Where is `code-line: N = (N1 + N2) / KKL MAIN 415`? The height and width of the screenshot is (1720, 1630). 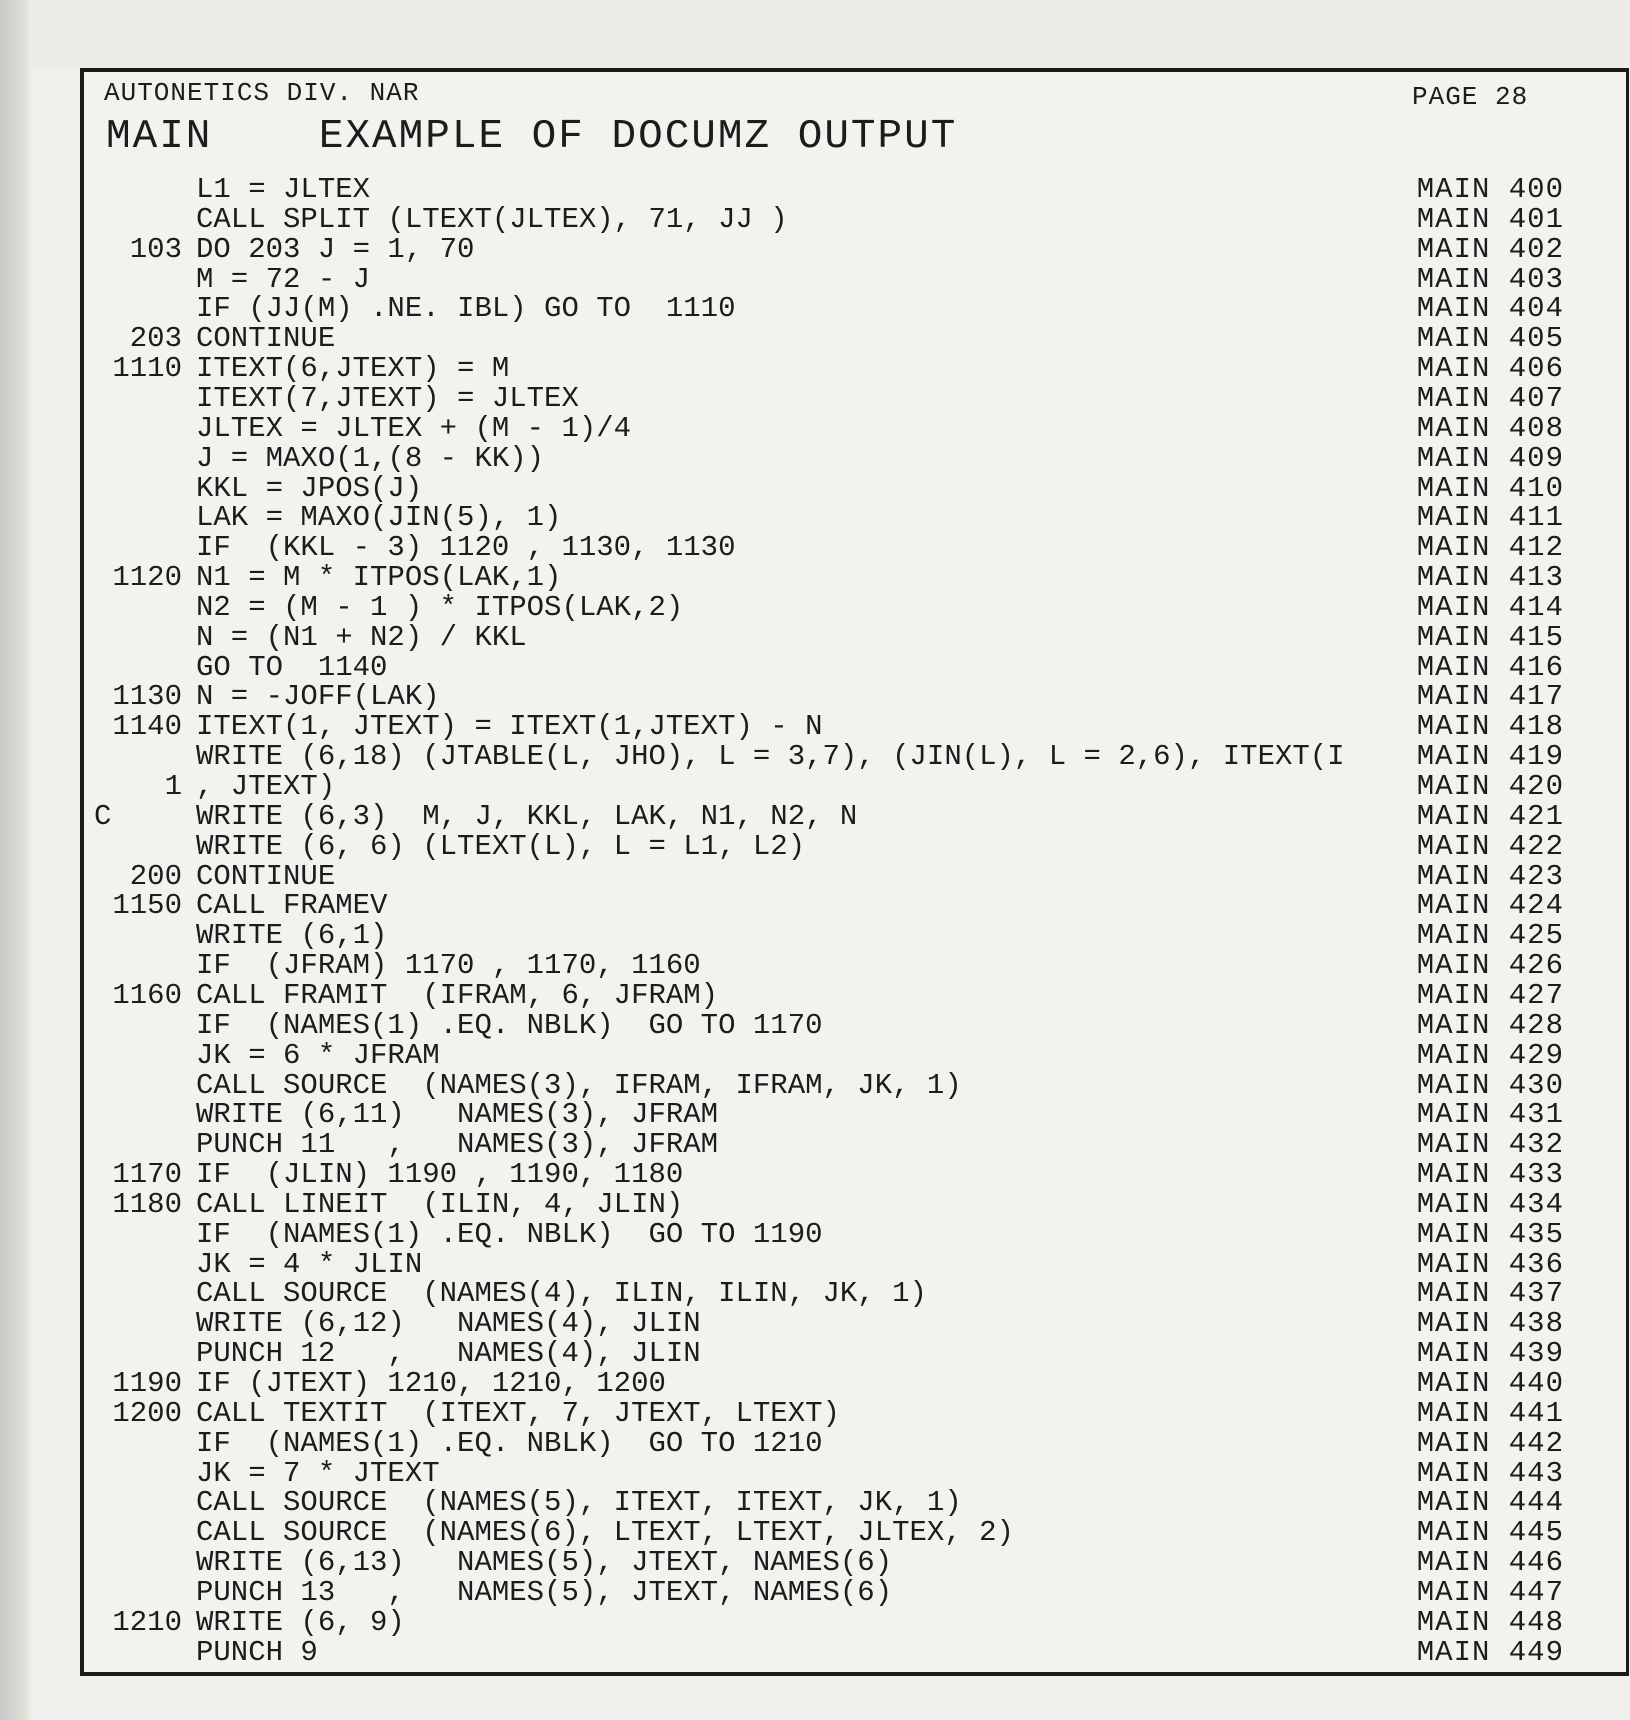 code-line: N = (N1 + N2) / KKL MAIN 415 is located at coordinates (815, 637).